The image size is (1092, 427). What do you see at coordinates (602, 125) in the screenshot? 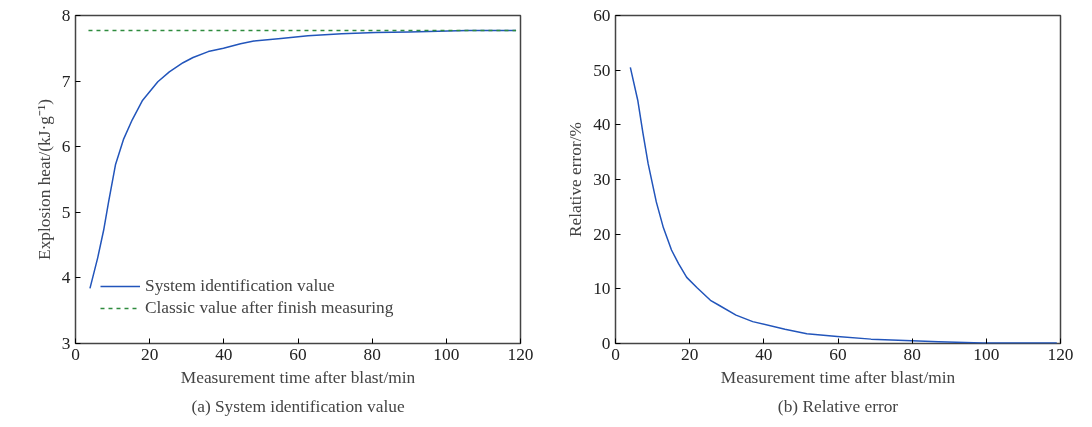
I see `y-tick-label: 40` at bounding box center [602, 125].